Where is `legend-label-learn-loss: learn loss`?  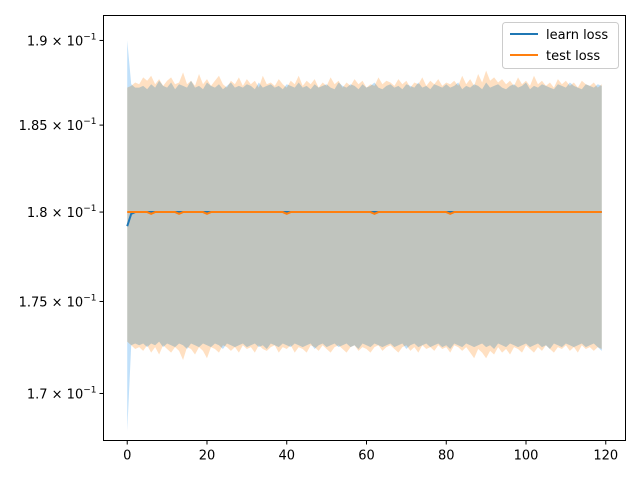
legend-label-learn-loss: learn loss is located at coordinates (577, 35).